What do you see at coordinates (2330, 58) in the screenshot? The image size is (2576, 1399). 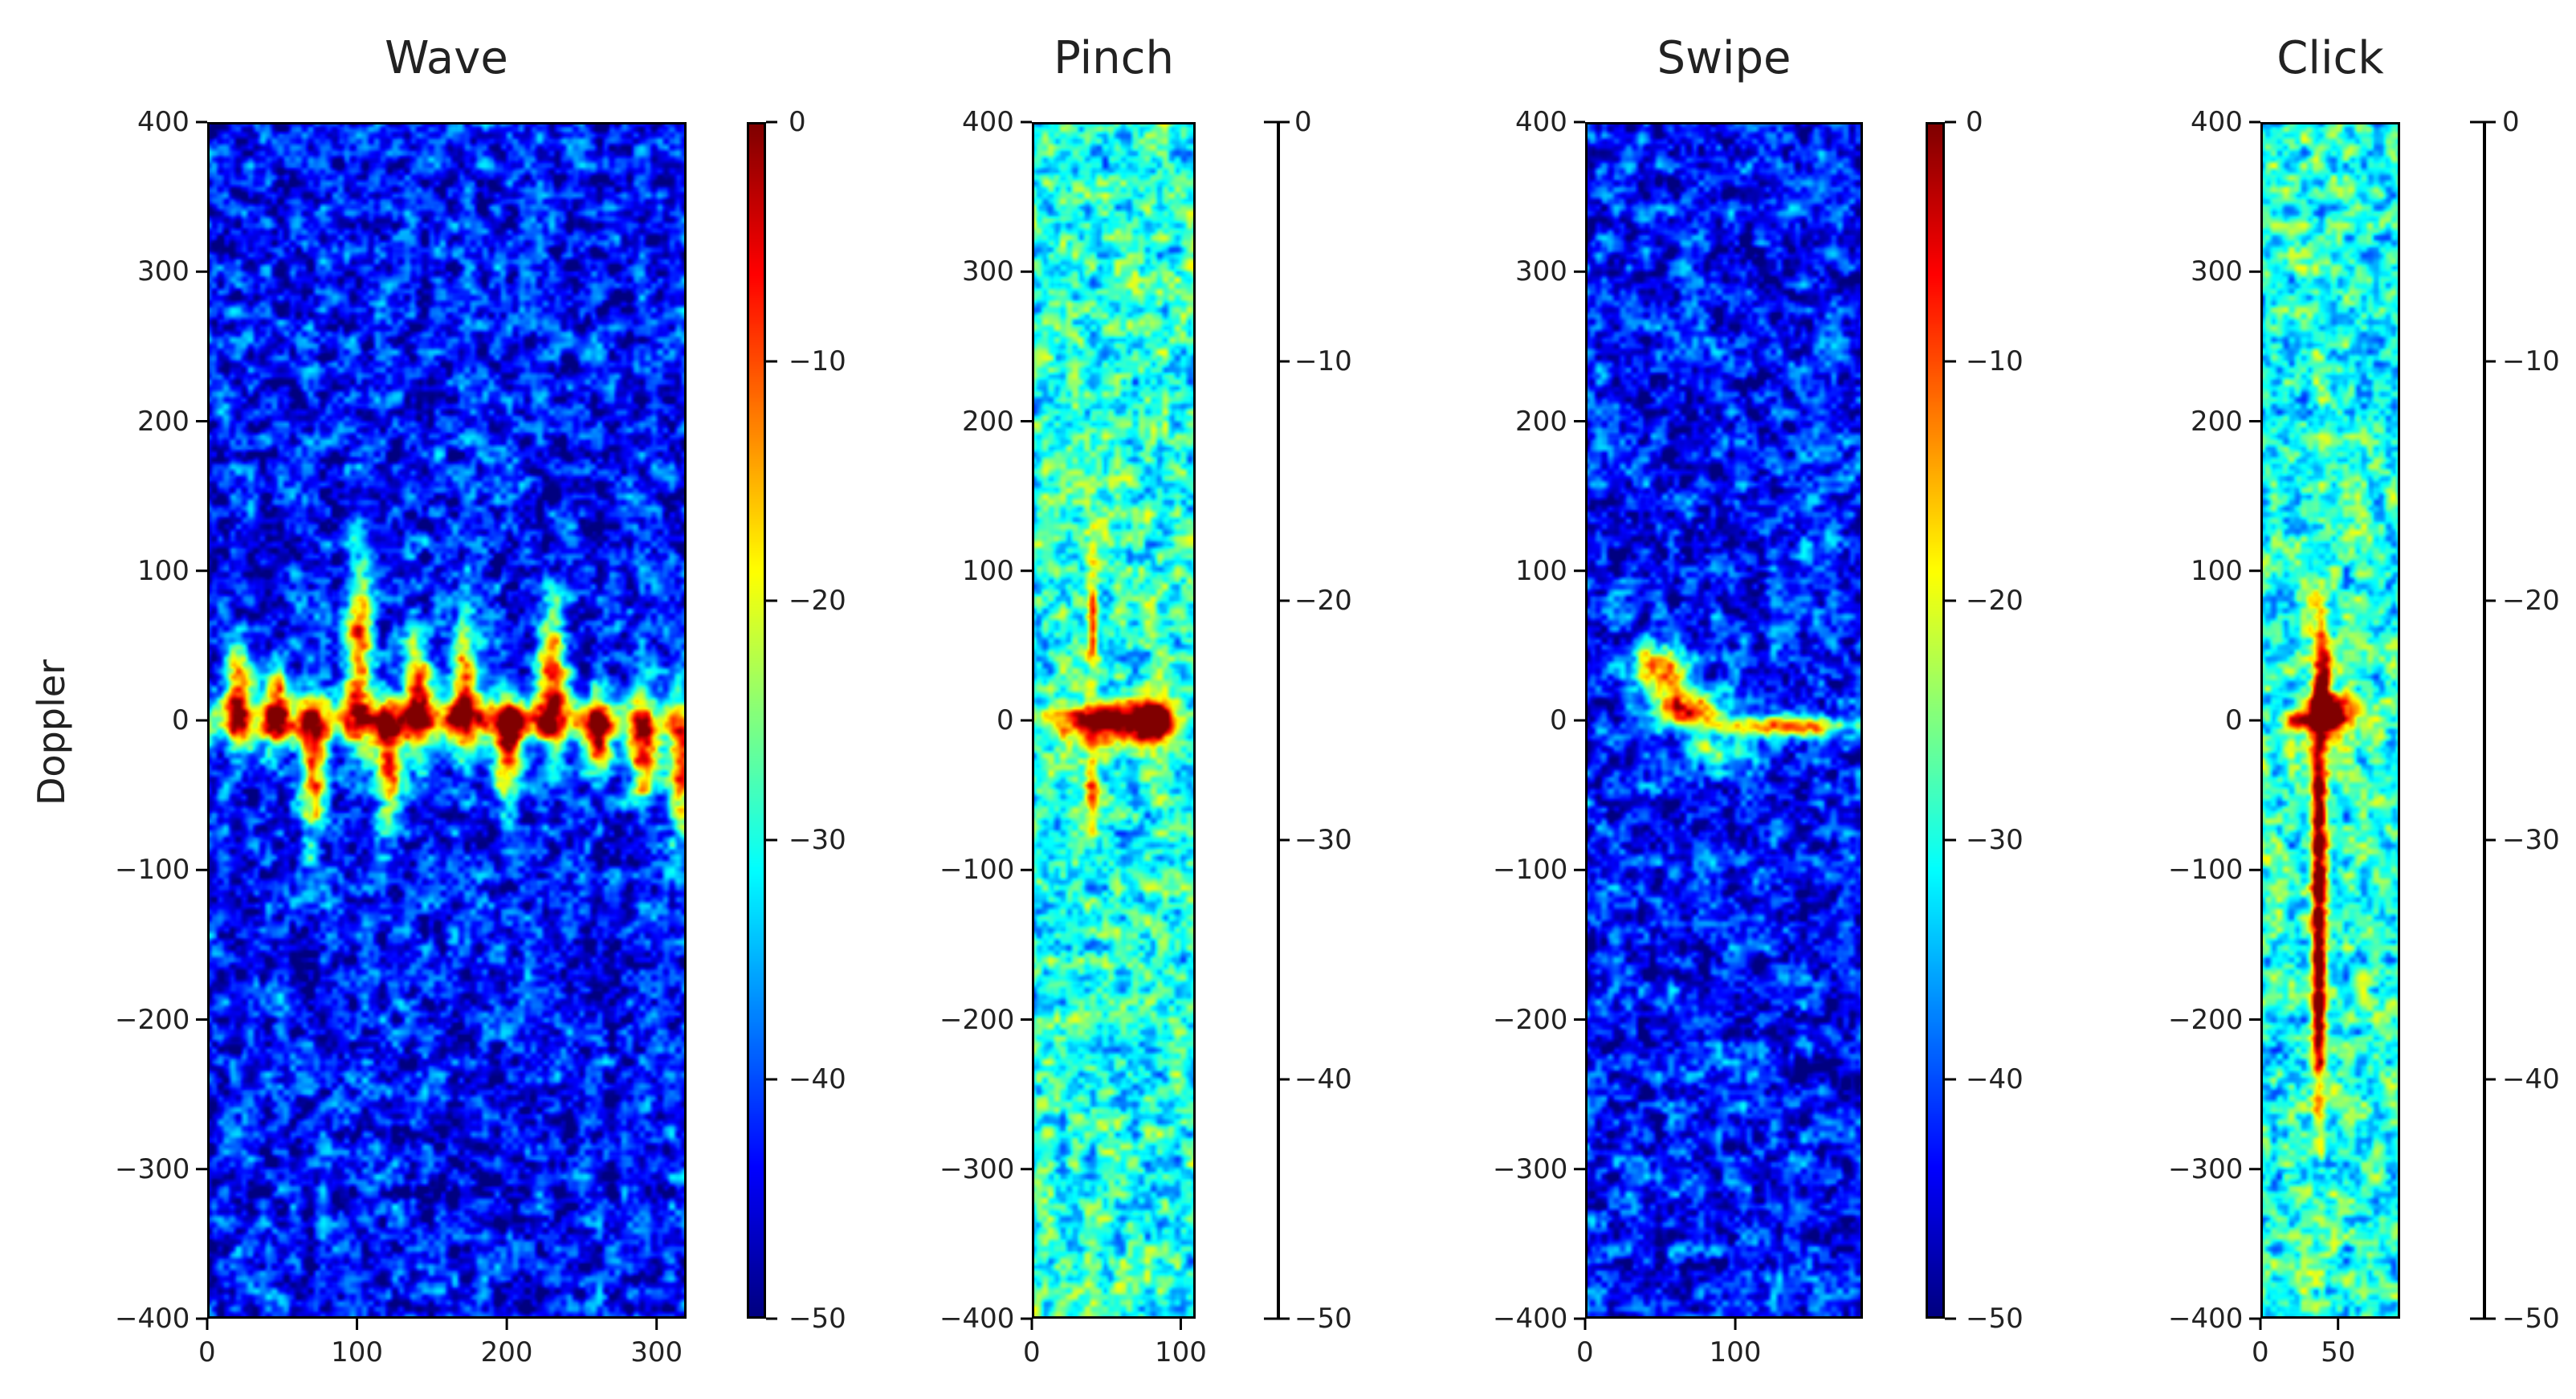 I see `panel-title-click: Click` at bounding box center [2330, 58].